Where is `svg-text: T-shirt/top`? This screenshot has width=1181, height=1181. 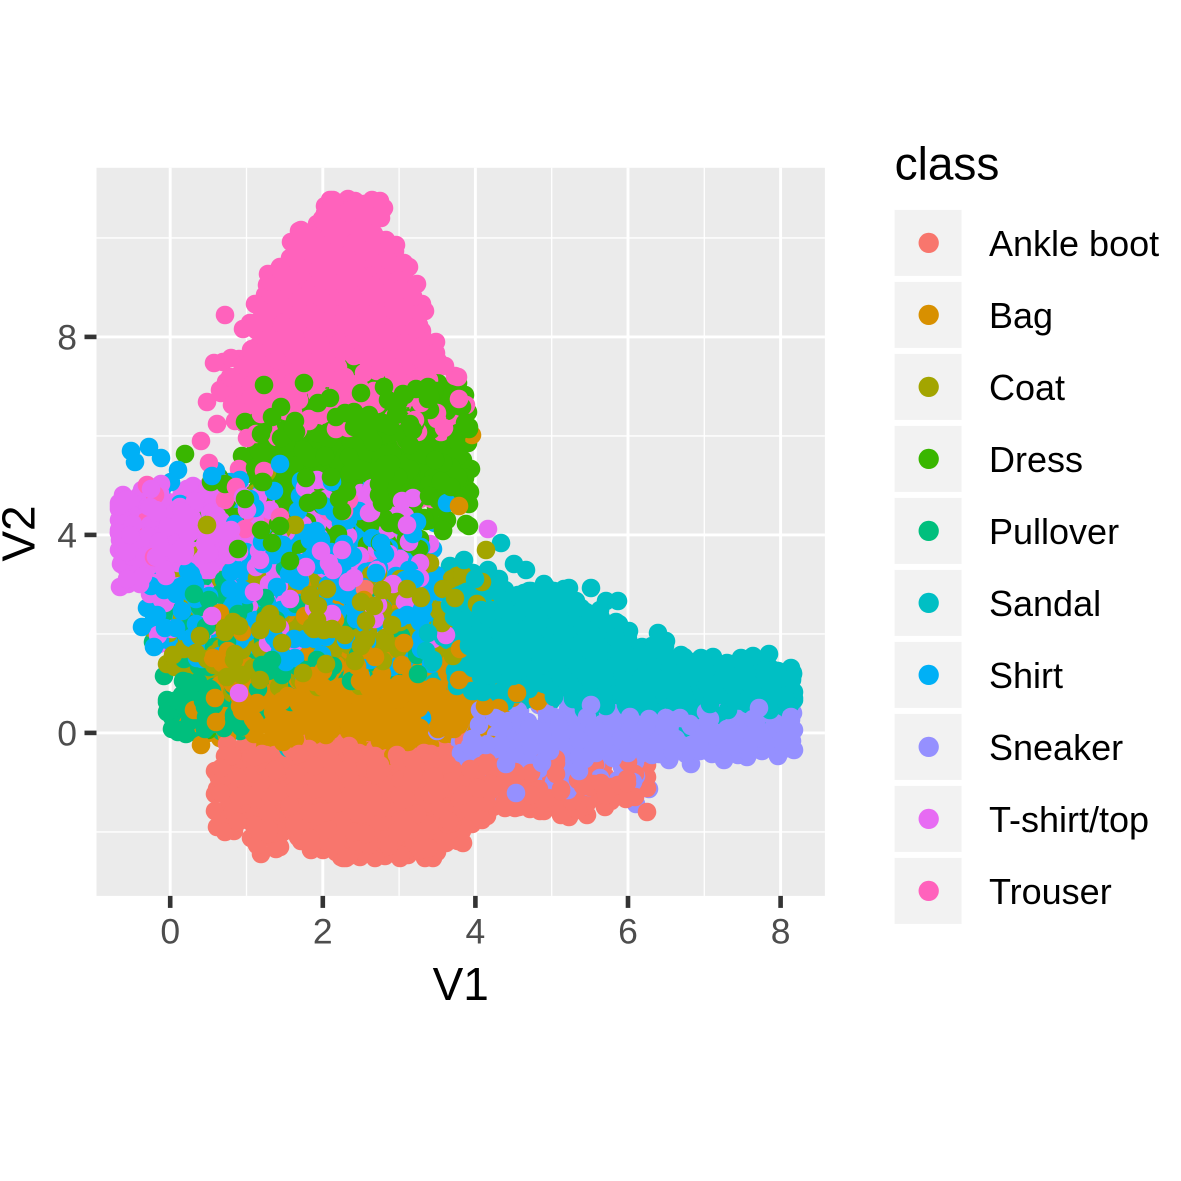
svg-text: T-shirt/top is located at coordinates (1069, 819).